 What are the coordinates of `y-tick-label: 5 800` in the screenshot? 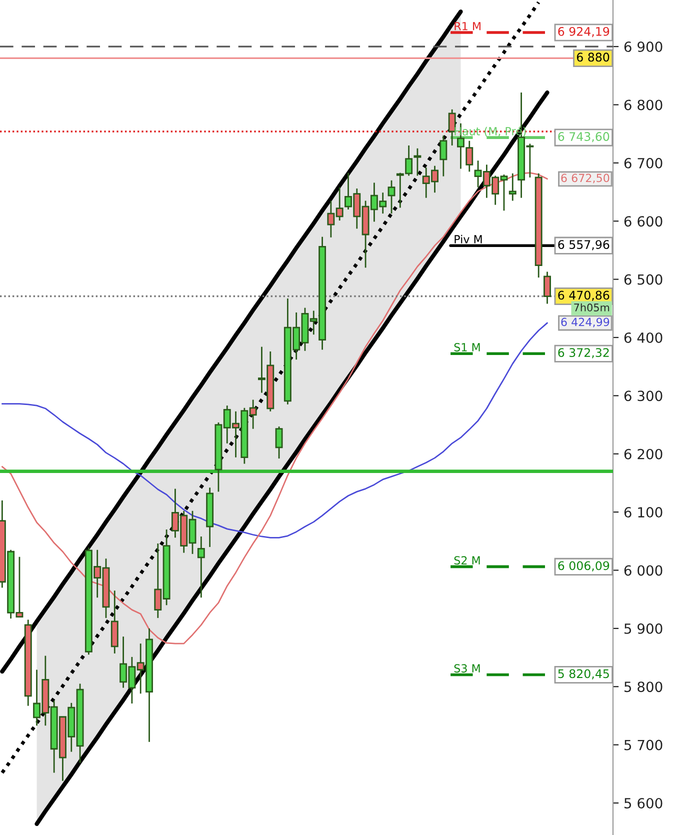 It's located at (643, 687).